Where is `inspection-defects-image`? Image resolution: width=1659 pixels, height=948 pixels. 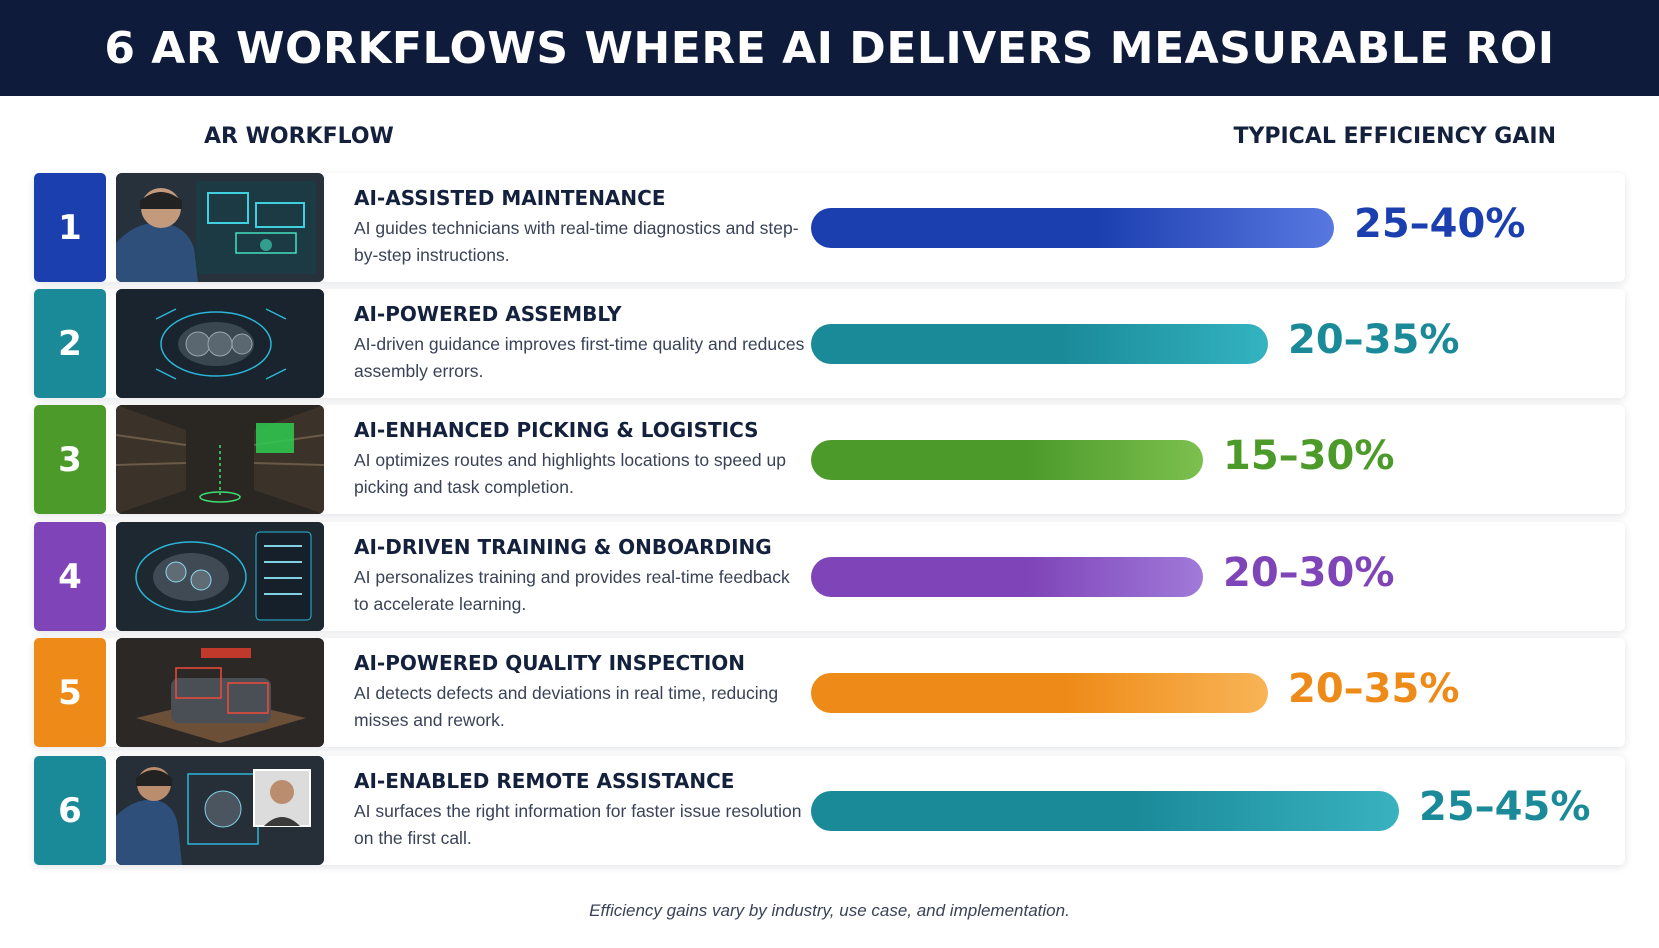
inspection-defects-image is located at coordinates (220, 692).